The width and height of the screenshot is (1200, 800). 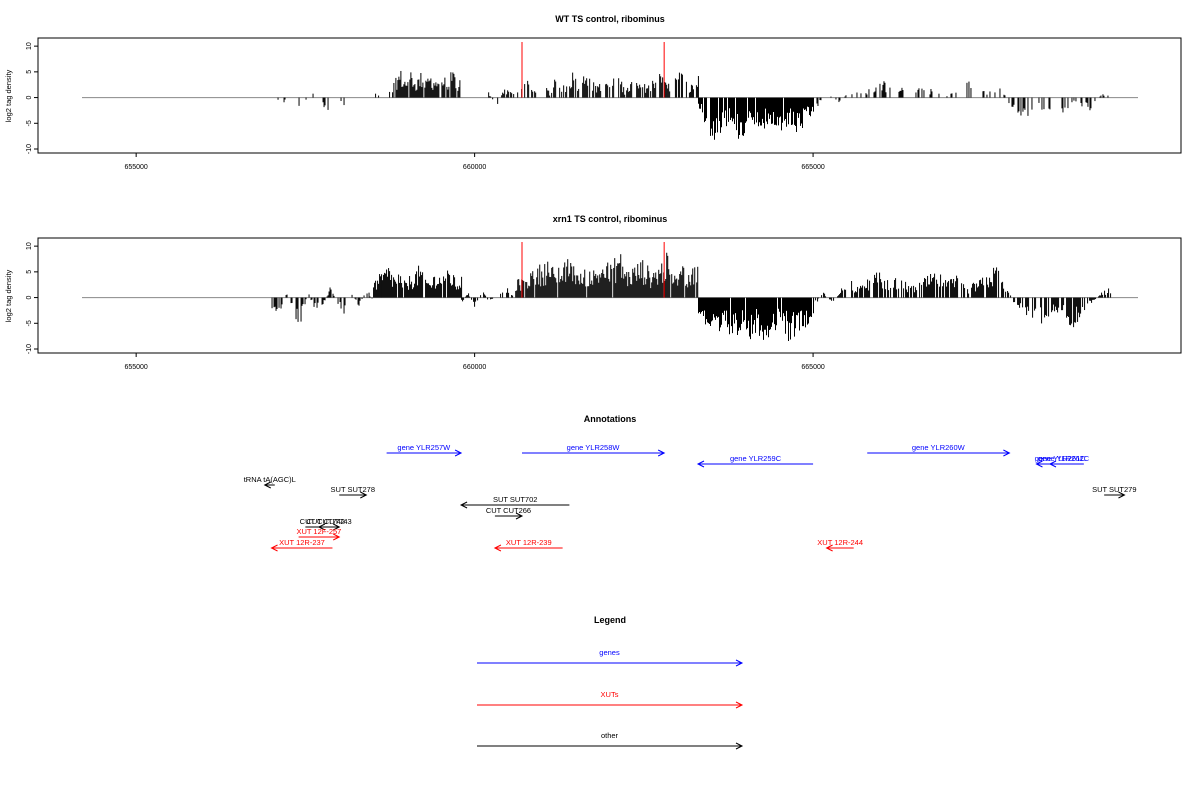 I want to click on xrn1-y-axis-label: log2 tag density, so click(x=8, y=295).